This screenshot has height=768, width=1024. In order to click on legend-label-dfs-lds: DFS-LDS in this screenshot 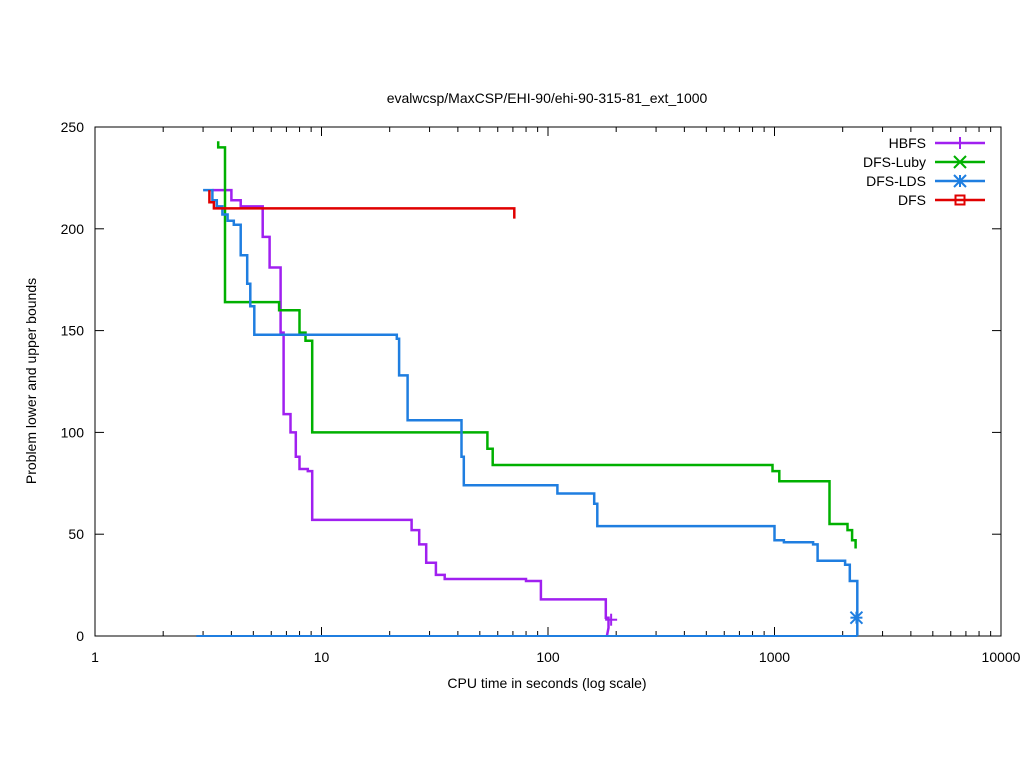, I will do `click(896, 181)`.